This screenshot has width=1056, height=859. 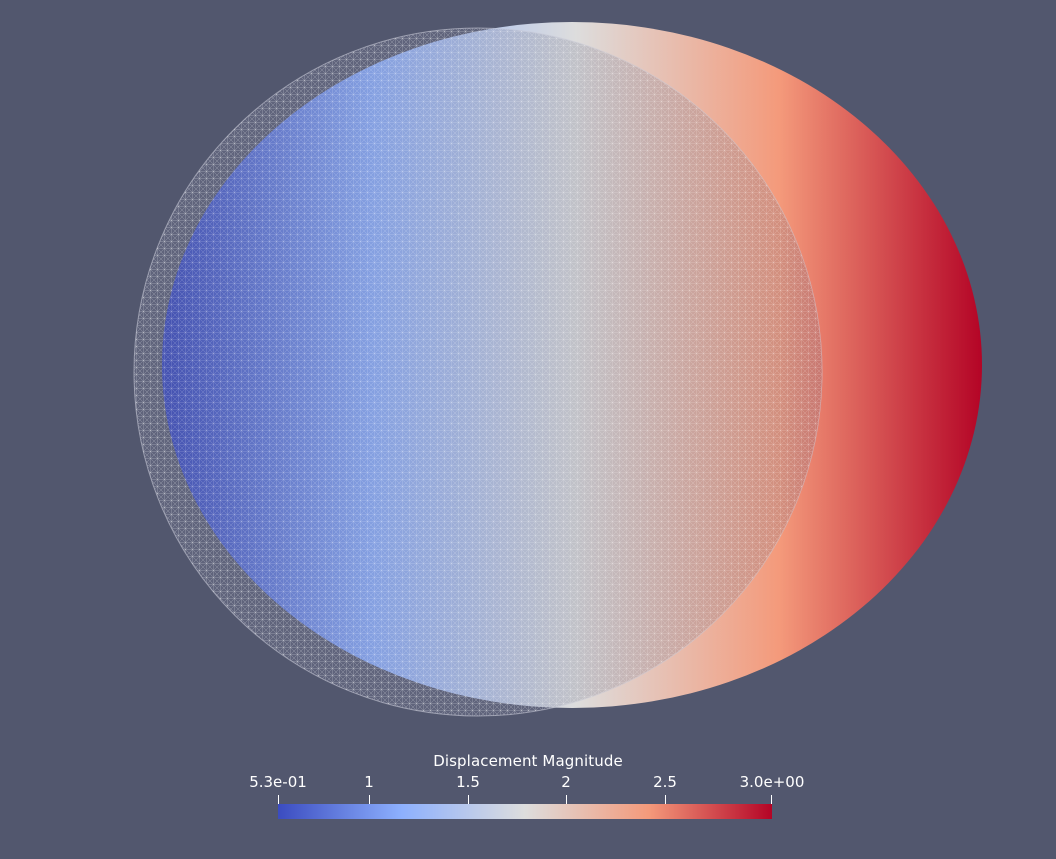 What do you see at coordinates (369, 782) in the screenshot?
I see `colorbar-tick-label: 1` at bounding box center [369, 782].